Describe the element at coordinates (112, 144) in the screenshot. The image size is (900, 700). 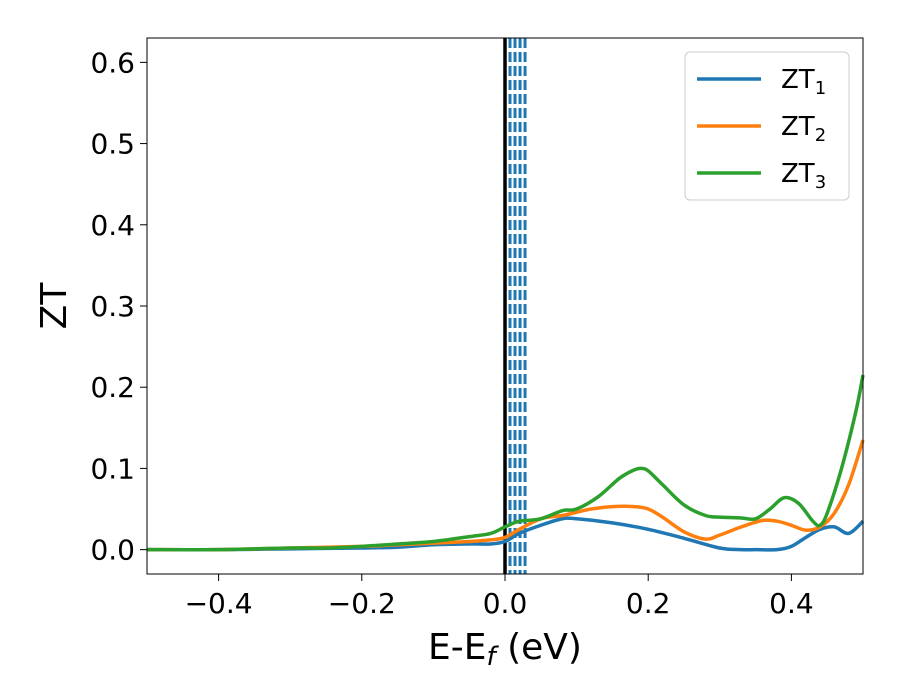
I see `y-tick-label: 0.5` at that location.